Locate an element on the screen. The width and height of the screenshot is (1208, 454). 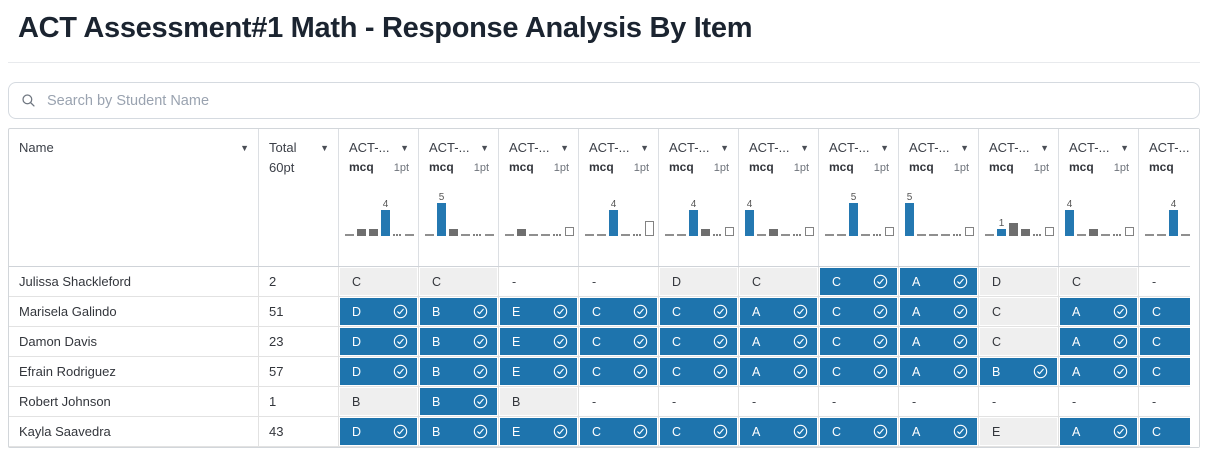
student-search-box is located at coordinates (604, 100).